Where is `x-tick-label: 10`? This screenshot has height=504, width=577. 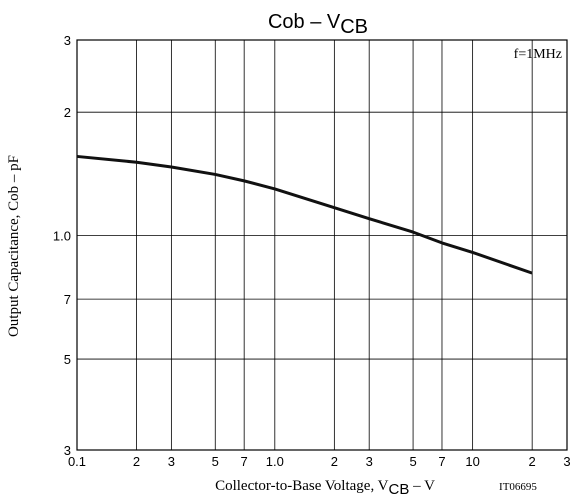 x-tick-label: 10 is located at coordinates (472, 461).